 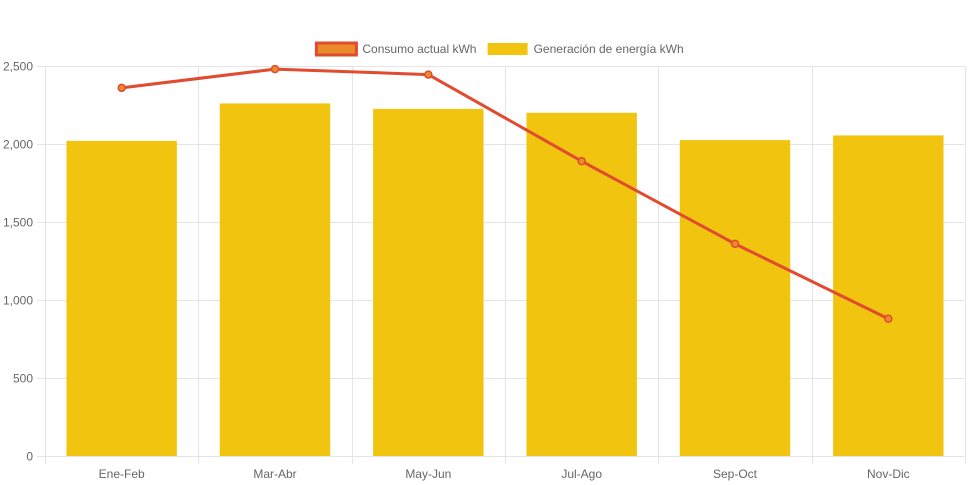 I want to click on y-tick-label: 500, so click(x=23, y=379).